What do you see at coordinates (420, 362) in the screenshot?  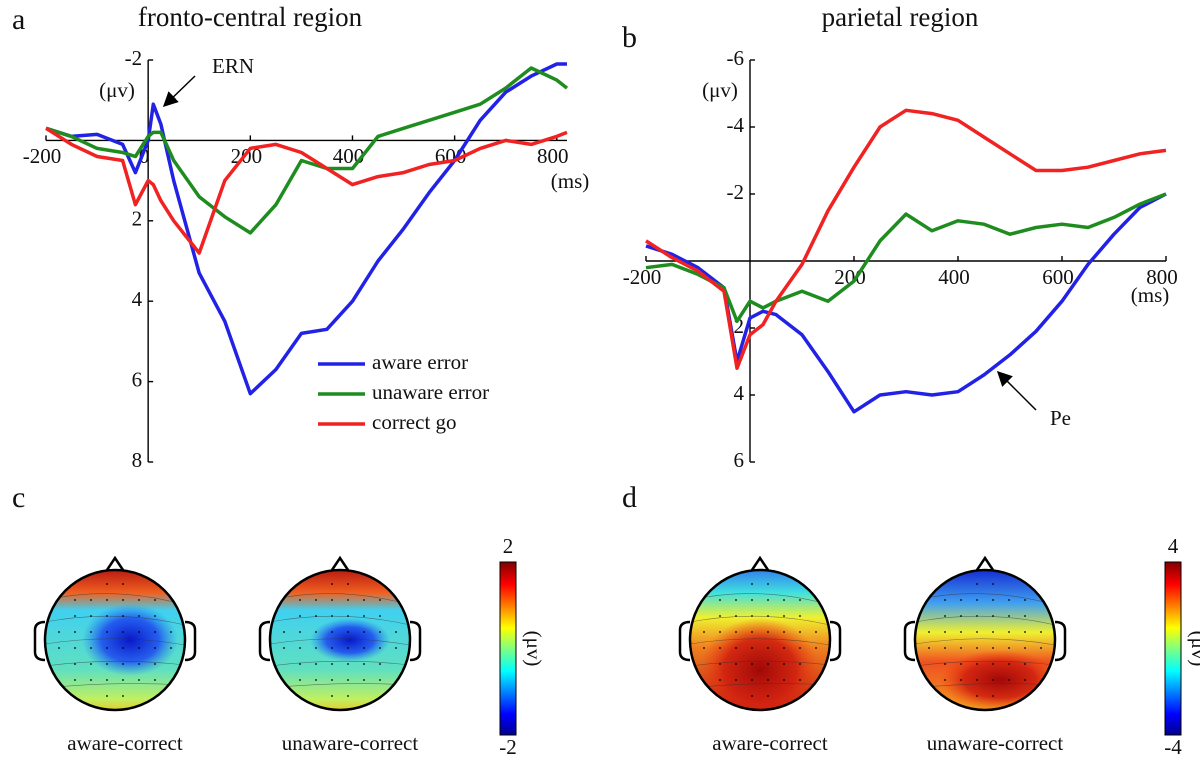 I see `legend-label: aware error` at bounding box center [420, 362].